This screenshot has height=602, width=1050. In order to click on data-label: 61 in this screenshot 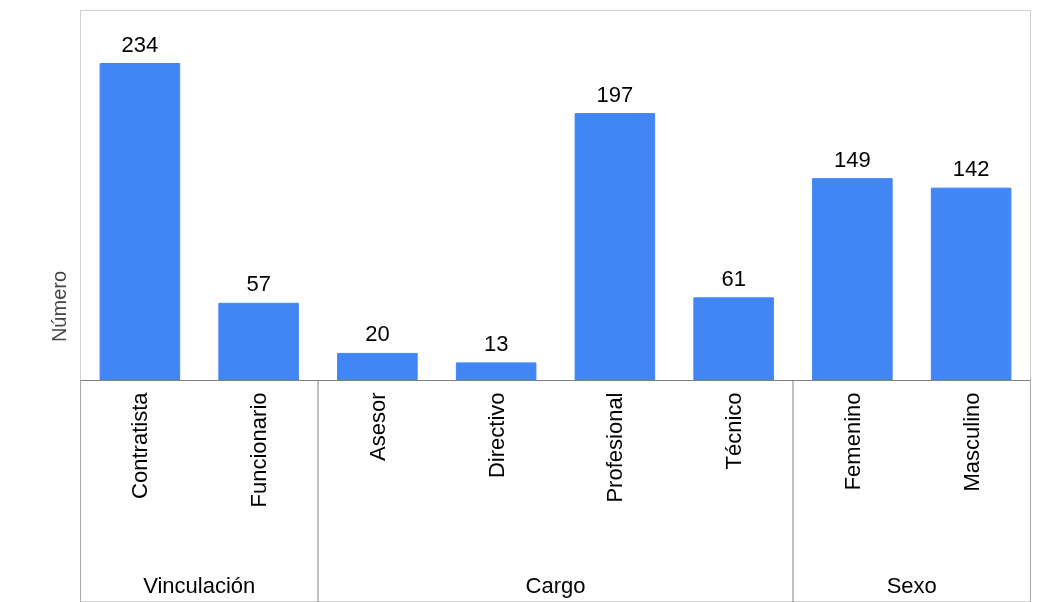, I will do `click(733, 278)`.